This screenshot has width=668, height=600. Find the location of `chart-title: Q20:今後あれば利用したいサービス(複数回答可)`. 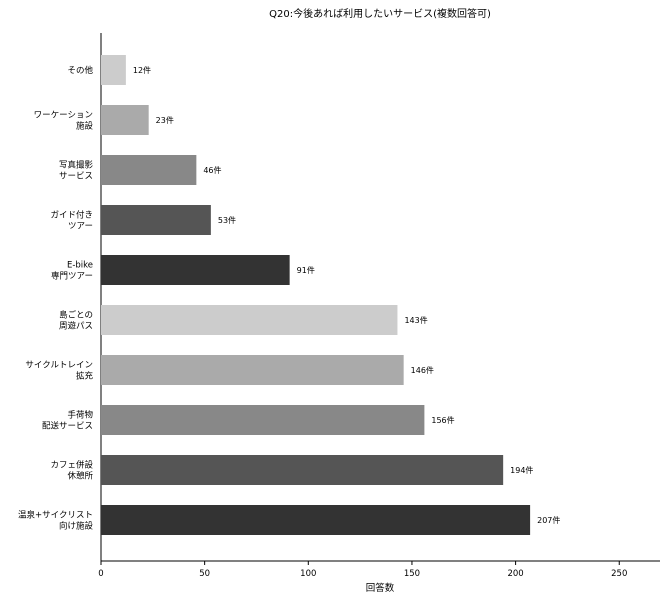

chart-title: Q20:今後あれば利用したいサービス(複数回答可) is located at coordinates (380, 13).